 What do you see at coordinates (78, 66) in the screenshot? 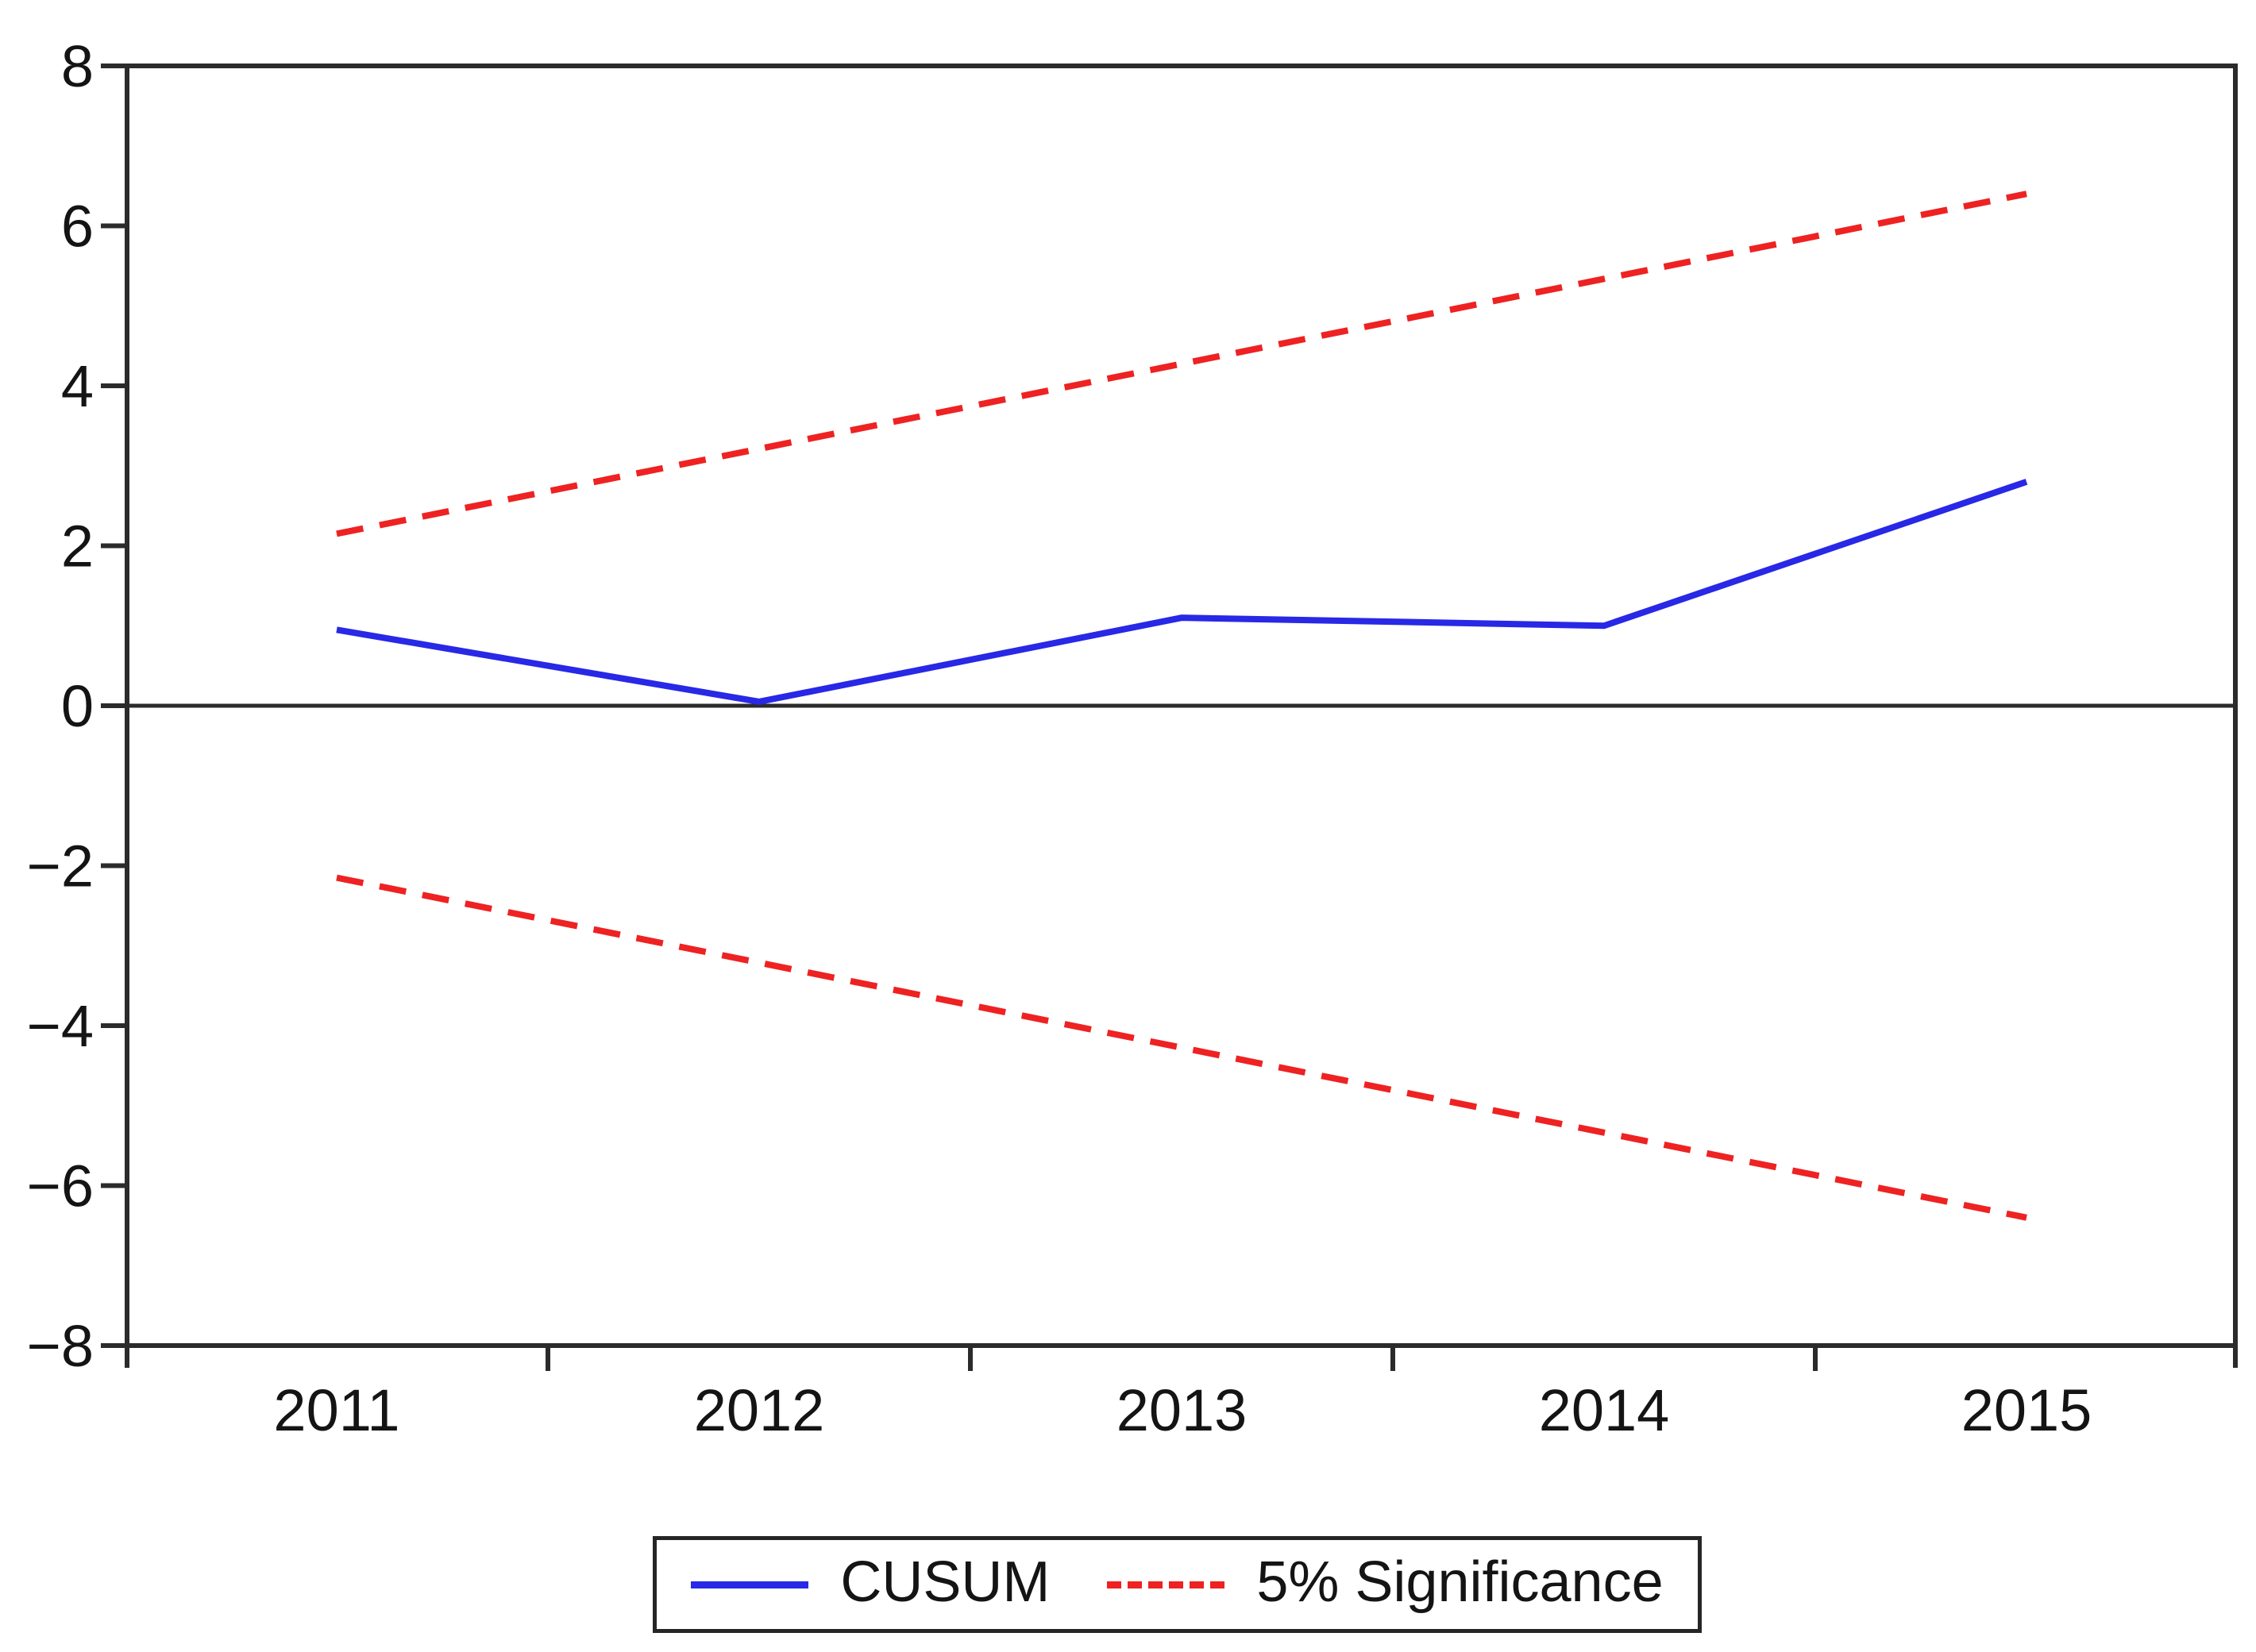
I see `y-tick-label: 8` at bounding box center [78, 66].